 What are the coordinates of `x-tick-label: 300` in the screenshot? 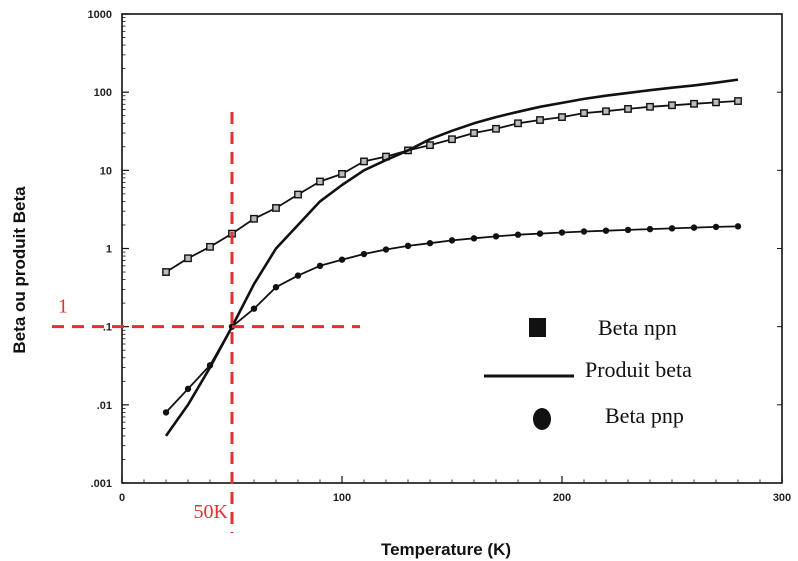 It's located at (782, 498).